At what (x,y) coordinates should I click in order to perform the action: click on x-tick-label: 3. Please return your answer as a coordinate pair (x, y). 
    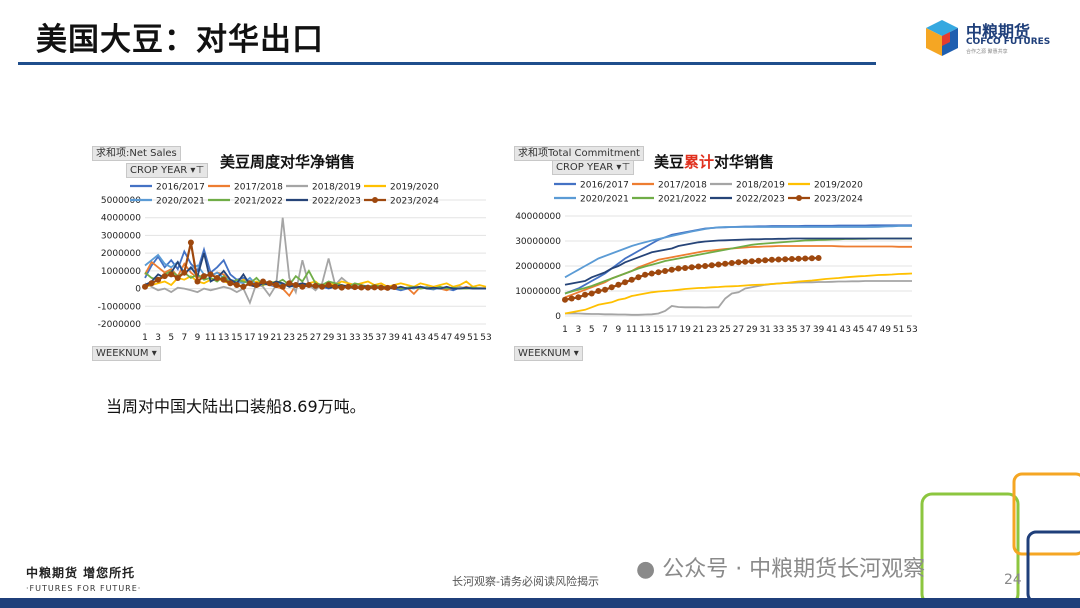
    Looking at the image, I should click on (158, 338).